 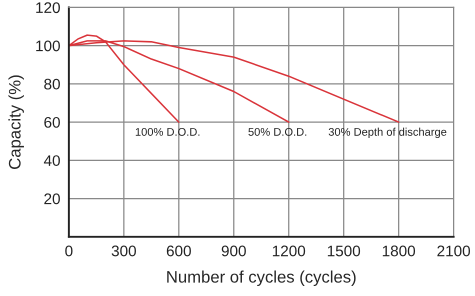 What do you see at coordinates (399, 251) in the screenshot?
I see `x-tick-label: 1800` at bounding box center [399, 251].